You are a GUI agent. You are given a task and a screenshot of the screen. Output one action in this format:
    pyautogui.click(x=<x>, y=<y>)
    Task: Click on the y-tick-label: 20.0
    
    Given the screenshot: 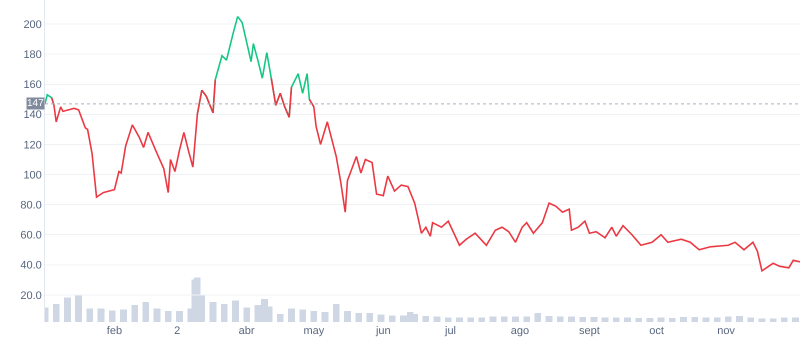 What is the action you would take?
    pyautogui.click(x=31, y=296)
    